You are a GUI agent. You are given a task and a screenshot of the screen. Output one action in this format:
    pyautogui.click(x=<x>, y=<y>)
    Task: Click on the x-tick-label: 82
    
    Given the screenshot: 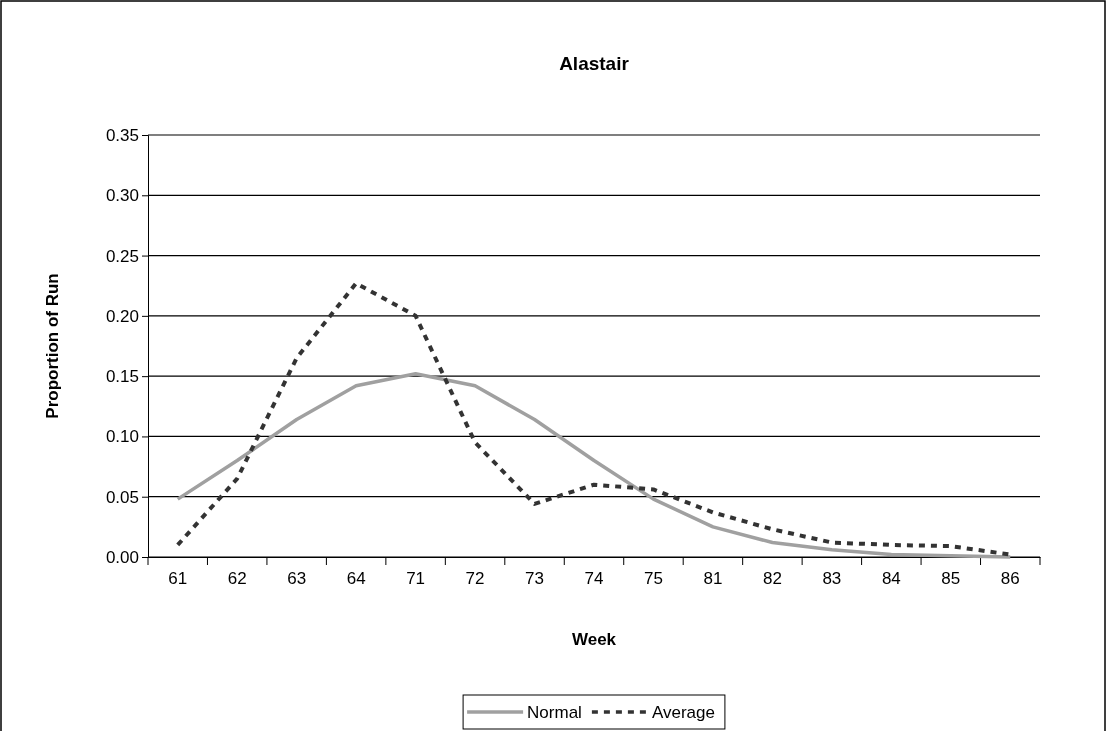 What is the action you would take?
    pyautogui.click(x=772, y=578)
    